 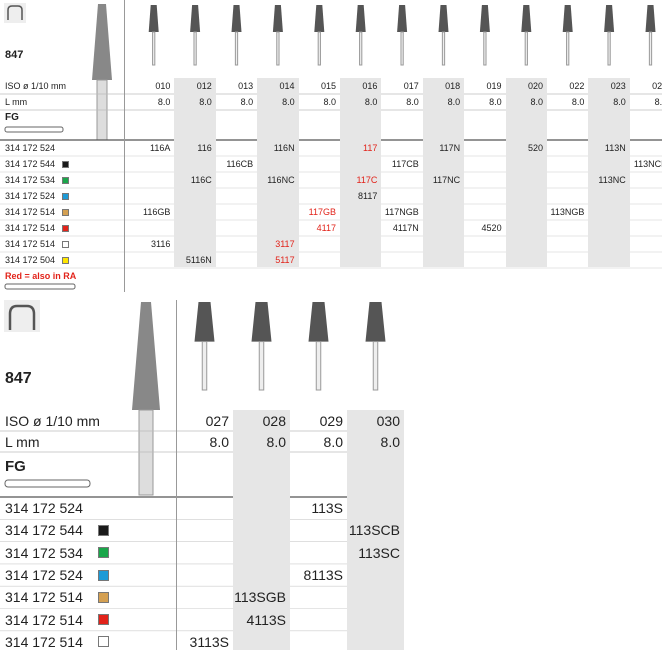 What do you see at coordinates (281, 179) in the screenshot?
I see `order-number: 116NC` at bounding box center [281, 179].